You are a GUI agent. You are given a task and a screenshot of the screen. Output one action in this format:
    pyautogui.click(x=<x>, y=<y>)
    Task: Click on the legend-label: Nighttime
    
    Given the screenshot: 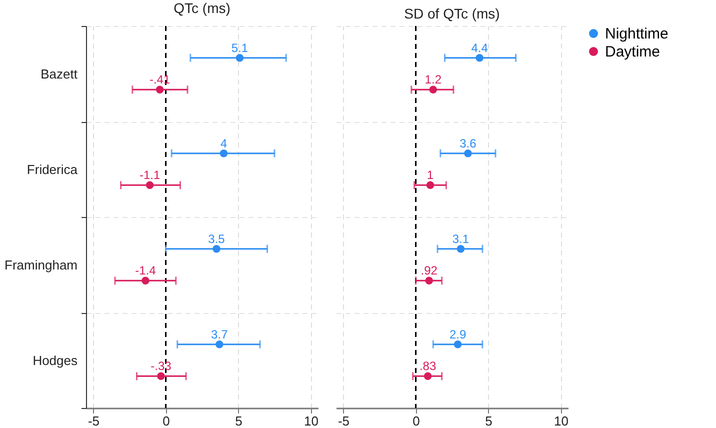 What is the action you would take?
    pyautogui.click(x=636, y=34)
    